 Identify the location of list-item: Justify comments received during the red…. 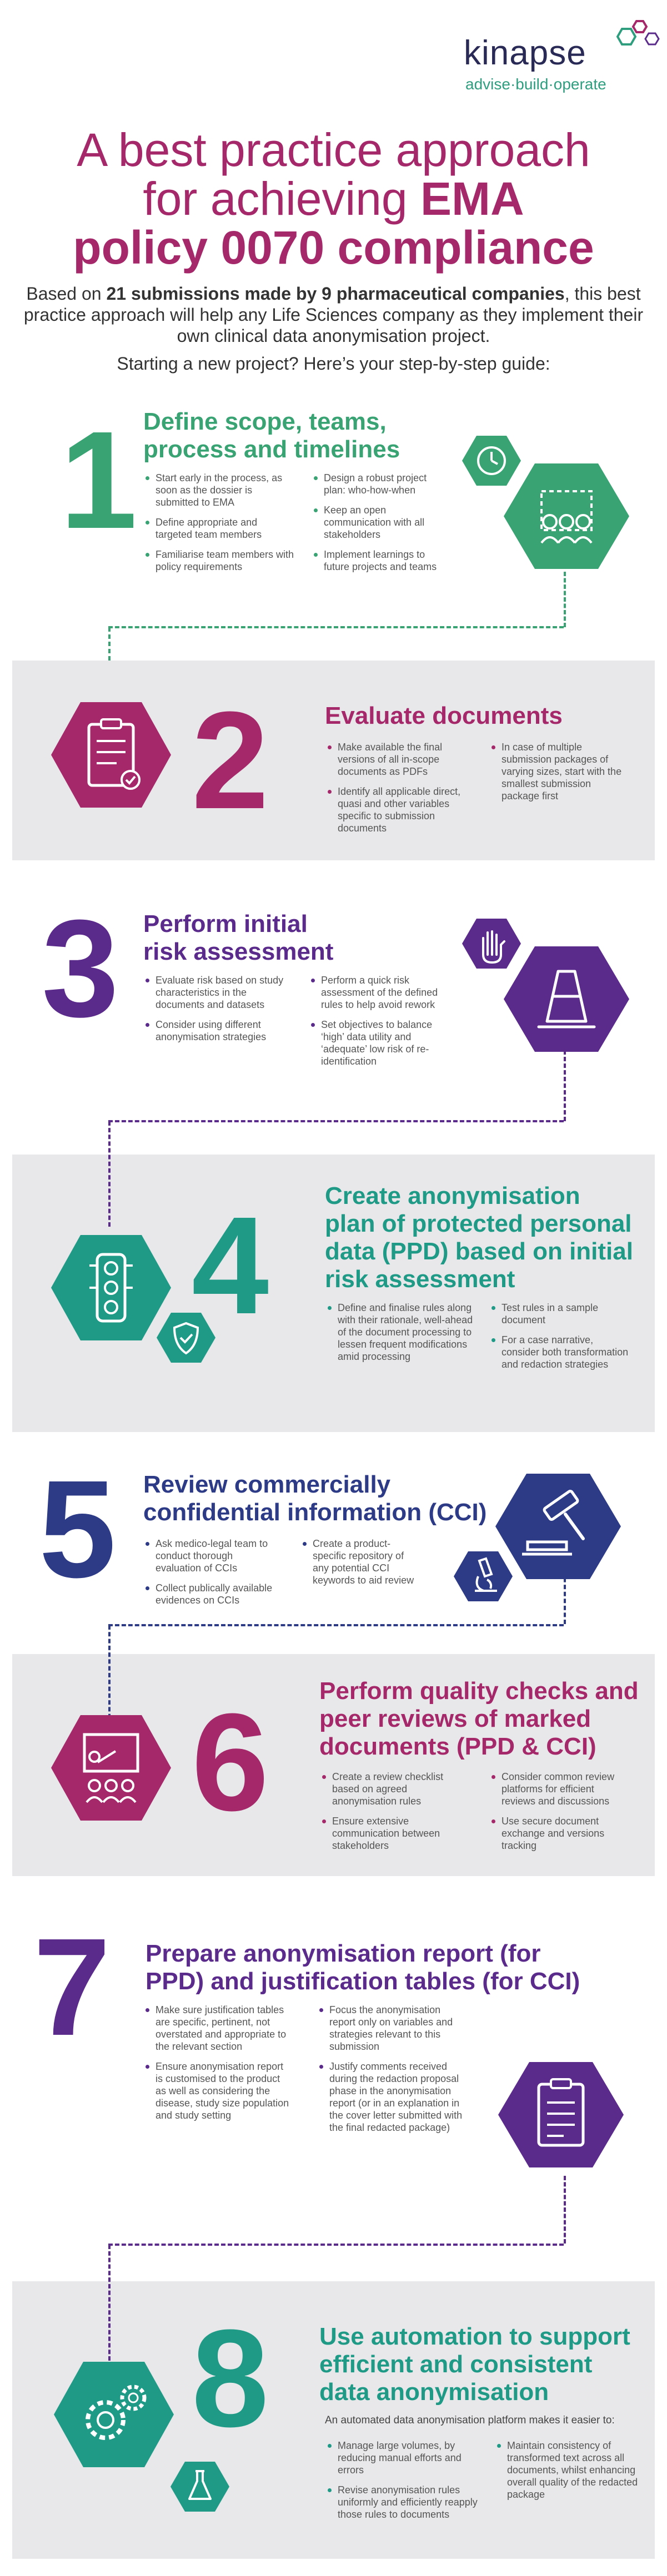
(393, 2097).